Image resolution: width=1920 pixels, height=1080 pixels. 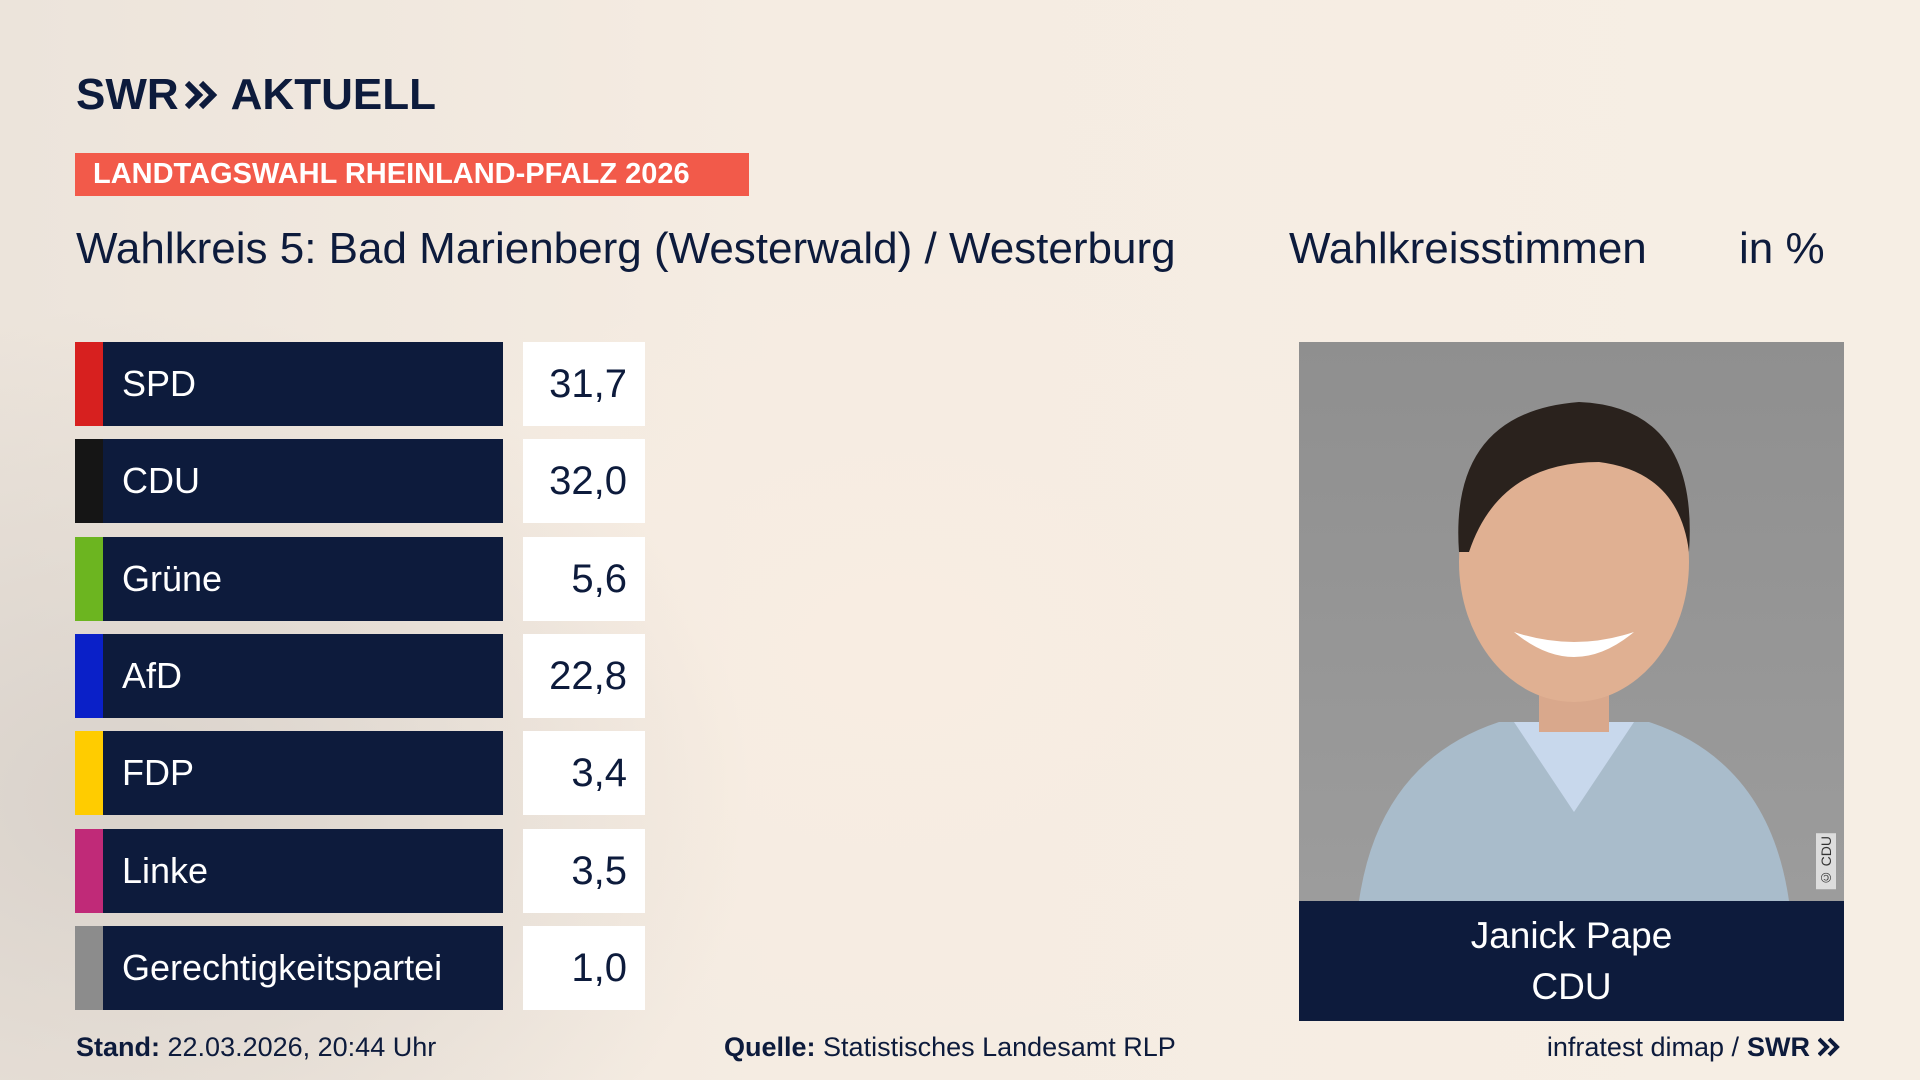 What do you see at coordinates (584, 578) in the screenshot?
I see `value-cell: 5,6` at bounding box center [584, 578].